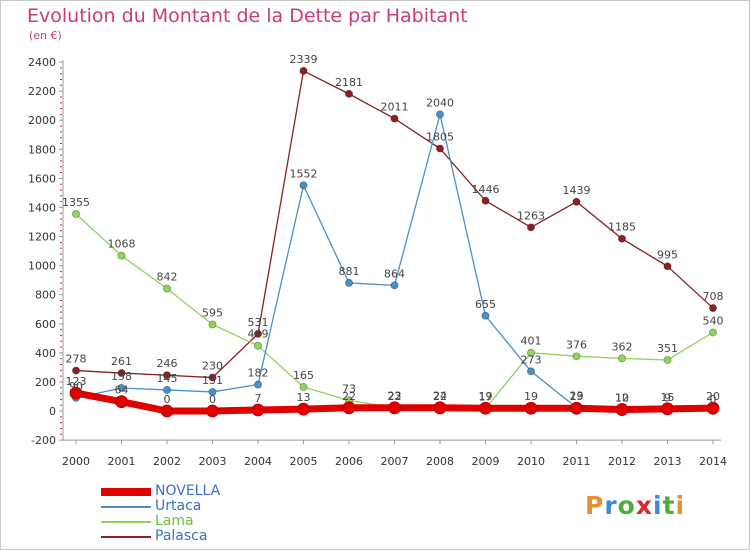 The image size is (750, 550). What do you see at coordinates (45, 353) in the screenshot?
I see `y-tick-label: 400` at bounding box center [45, 353].